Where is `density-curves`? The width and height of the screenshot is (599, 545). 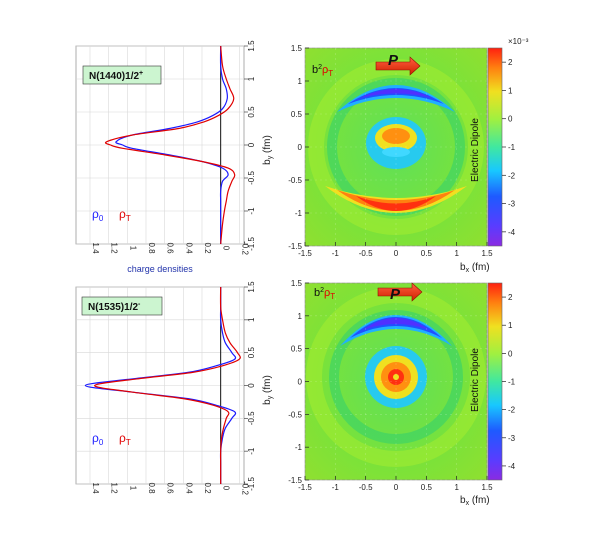
density-curves is located at coordinates (170, 145).